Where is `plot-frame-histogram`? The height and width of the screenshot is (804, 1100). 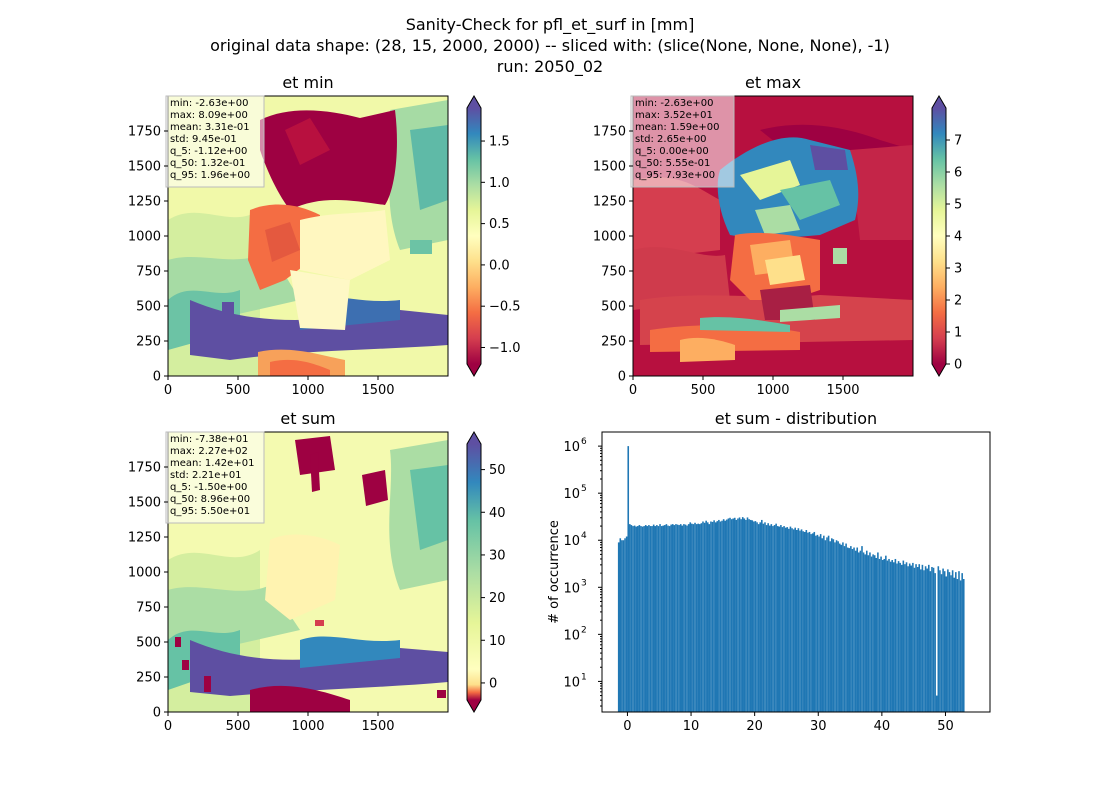
plot-frame-histogram is located at coordinates (796, 572).